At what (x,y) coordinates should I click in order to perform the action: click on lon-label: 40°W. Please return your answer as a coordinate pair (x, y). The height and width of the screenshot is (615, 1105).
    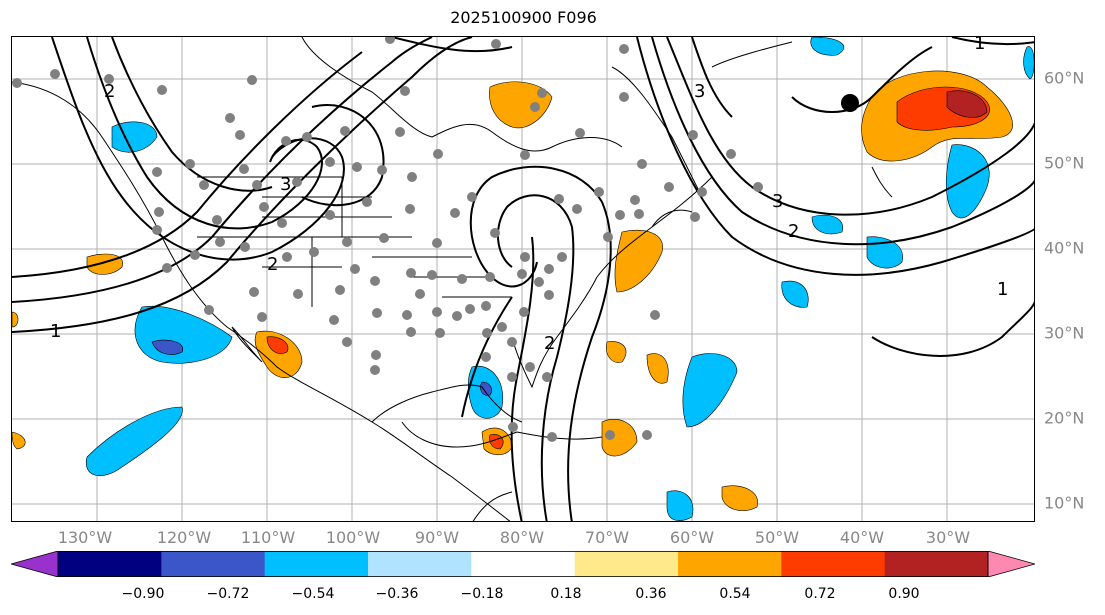
    Looking at the image, I should click on (862, 537).